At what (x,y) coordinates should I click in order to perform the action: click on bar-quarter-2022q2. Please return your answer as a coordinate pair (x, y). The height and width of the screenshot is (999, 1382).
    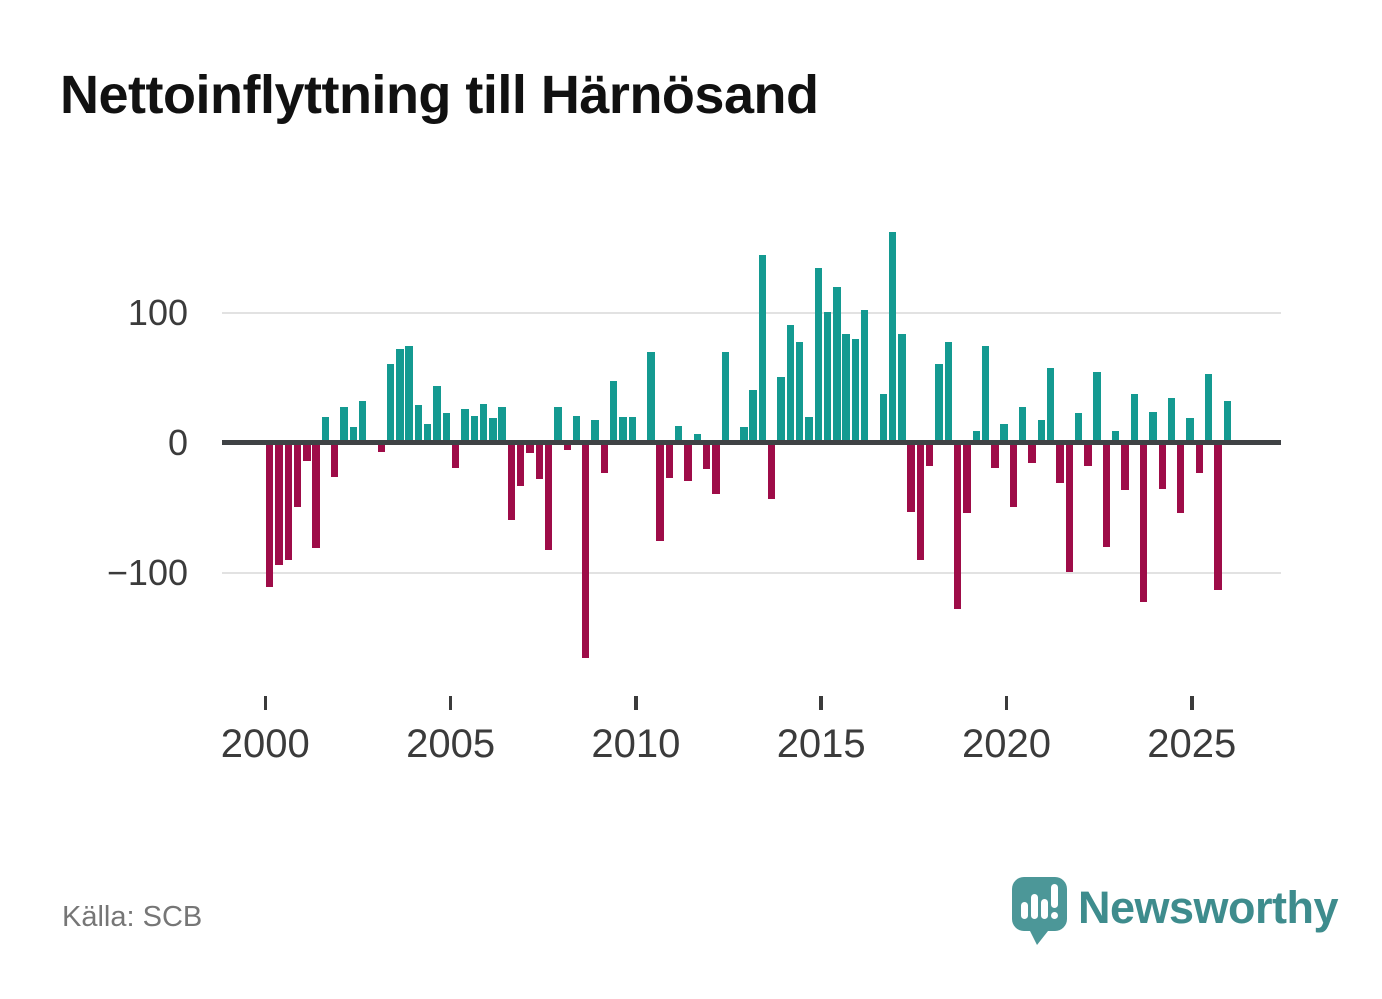
    Looking at the image, I should click on (1097, 407).